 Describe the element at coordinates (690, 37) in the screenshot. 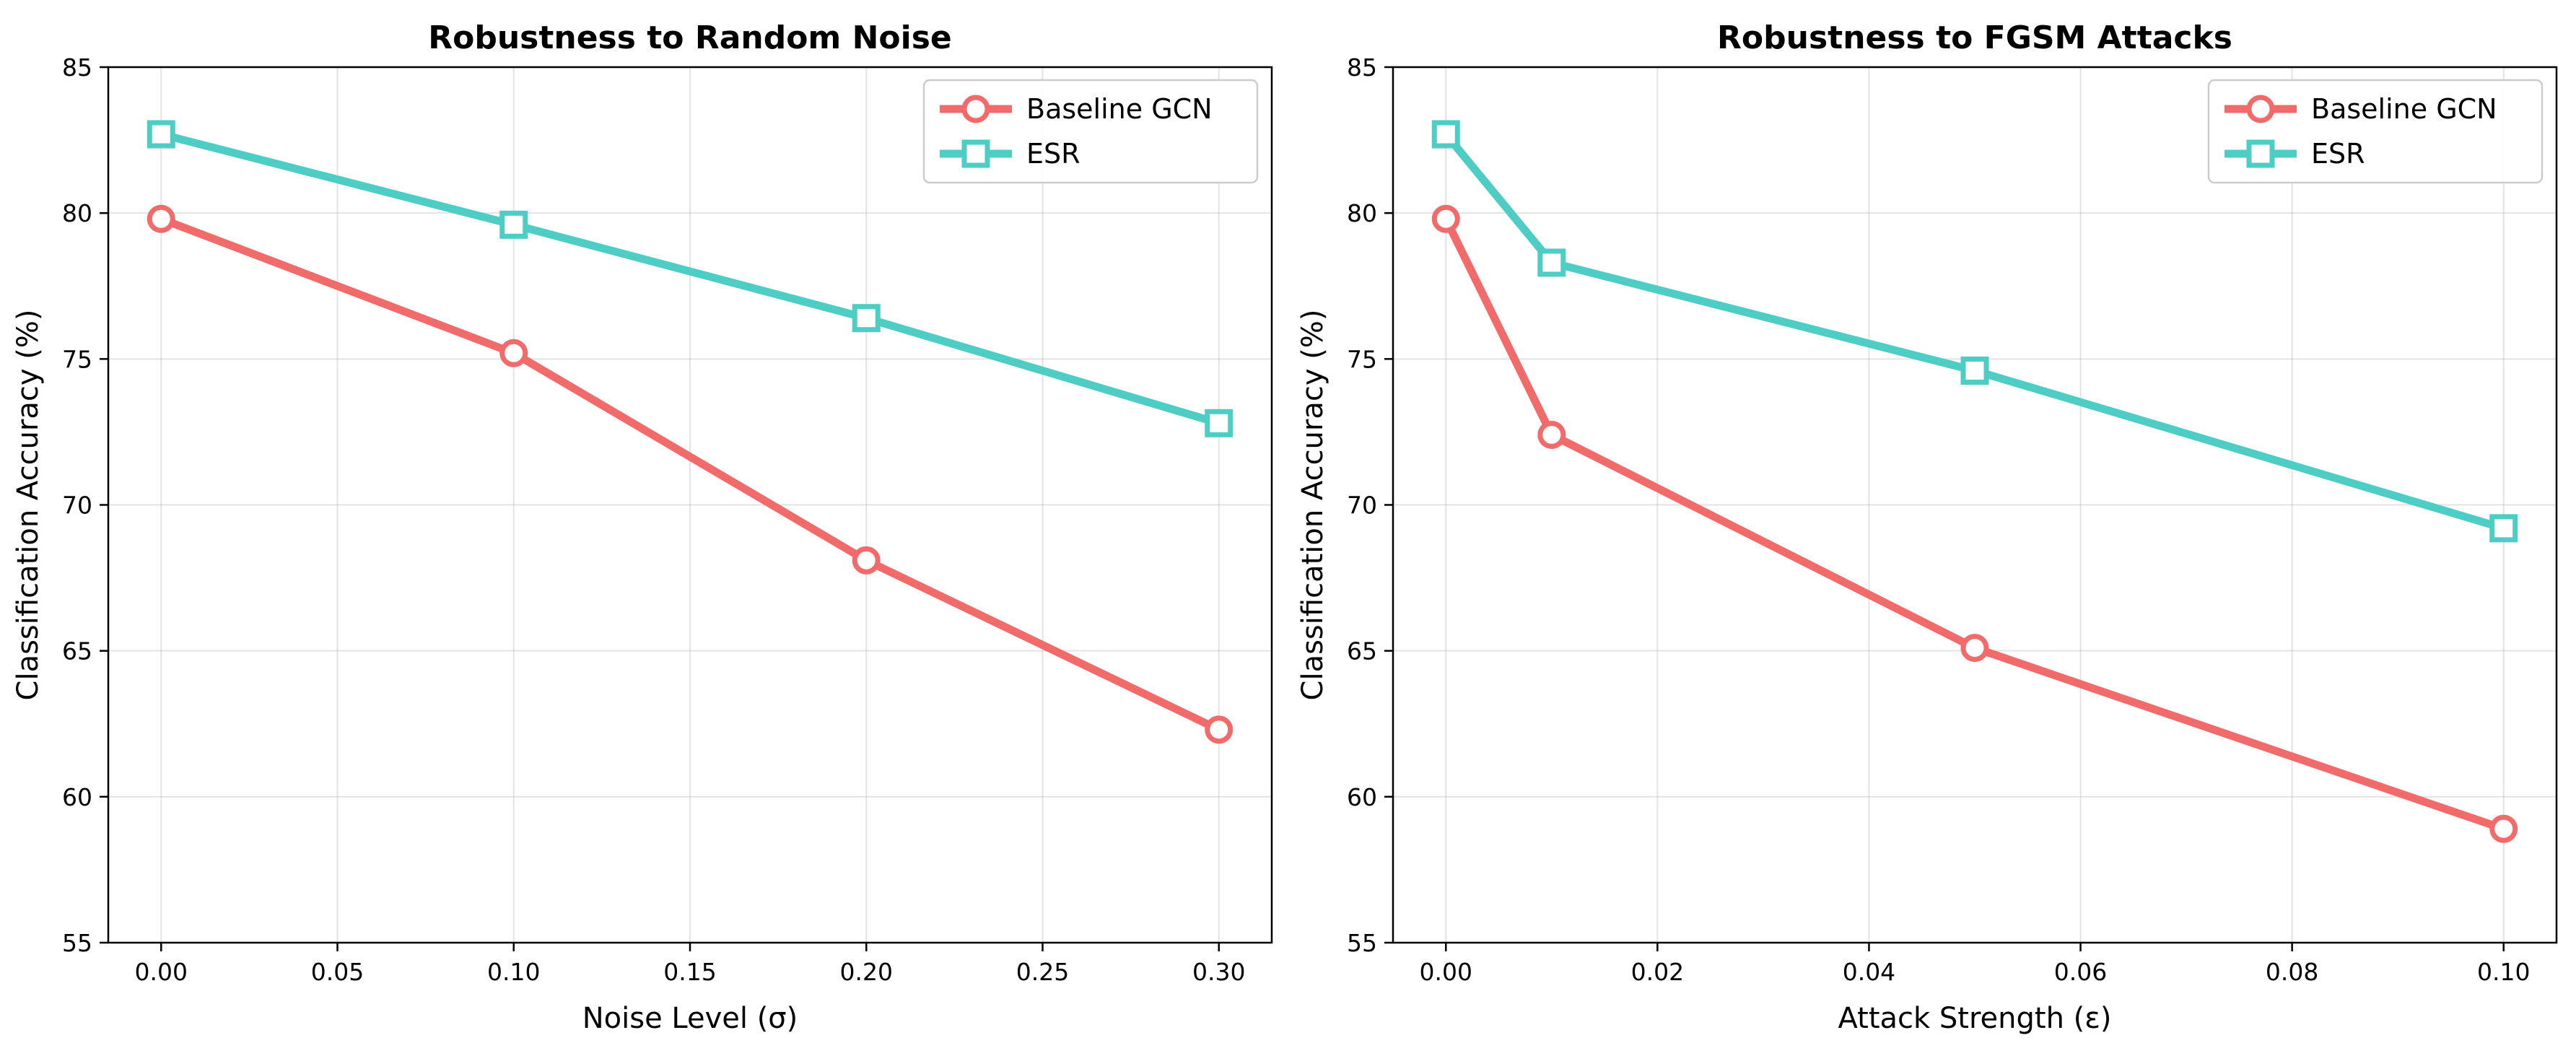

I see `chart-title: Robustness to Random Noise` at that location.